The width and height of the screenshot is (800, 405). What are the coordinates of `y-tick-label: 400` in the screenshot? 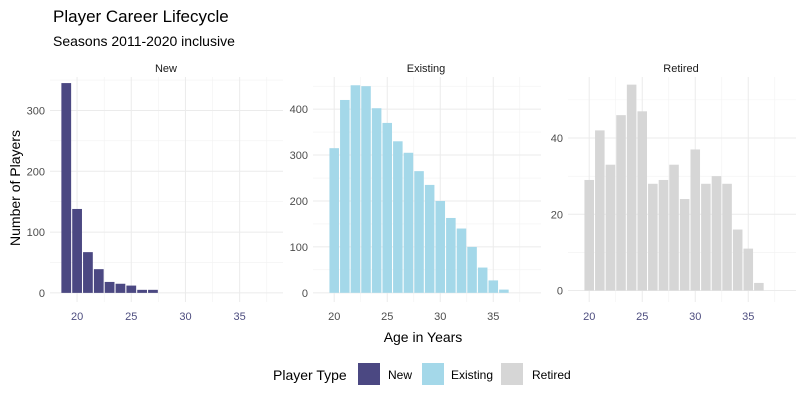 It's located at (299, 110).